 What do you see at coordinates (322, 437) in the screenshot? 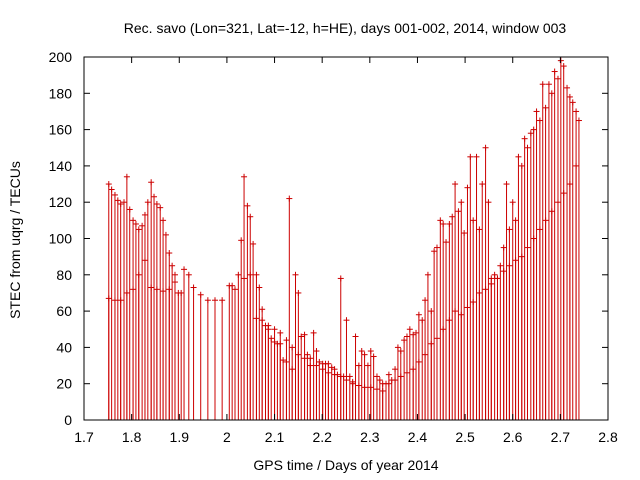
I see `x-tick-label: 2.2` at bounding box center [322, 437].